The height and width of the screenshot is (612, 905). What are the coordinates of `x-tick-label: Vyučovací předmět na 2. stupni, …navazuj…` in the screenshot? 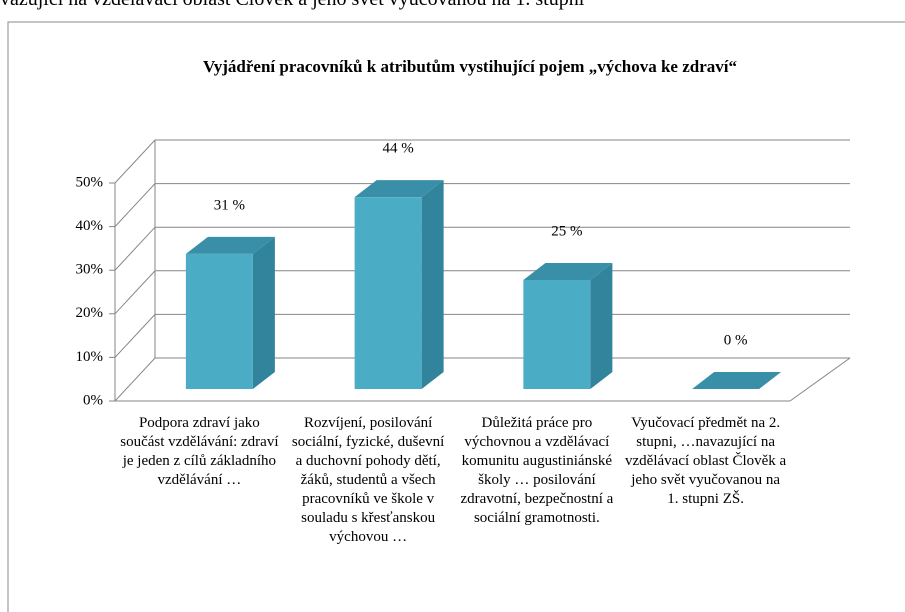 It's located at (706, 461).